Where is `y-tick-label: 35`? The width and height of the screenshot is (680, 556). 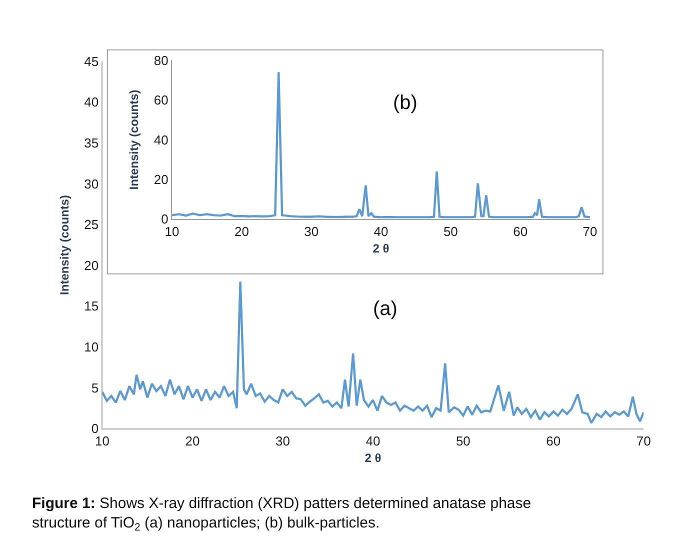
y-tick-label: 35 is located at coordinates (91, 142).